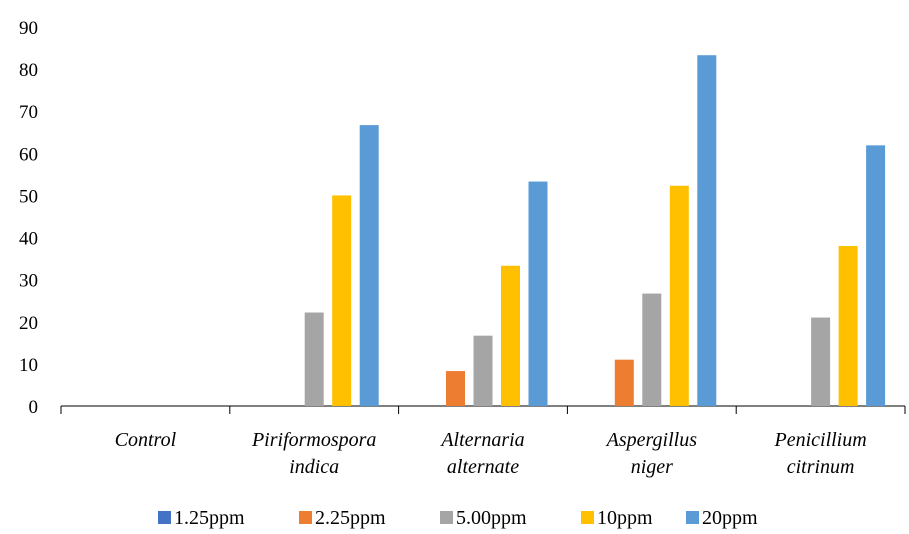 This screenshot has height=534, width=909. What do you see at coordinates (350, 518) in the screenshot?
I see `legend-label: 2.25ppm` at bounding box center [350, 518].